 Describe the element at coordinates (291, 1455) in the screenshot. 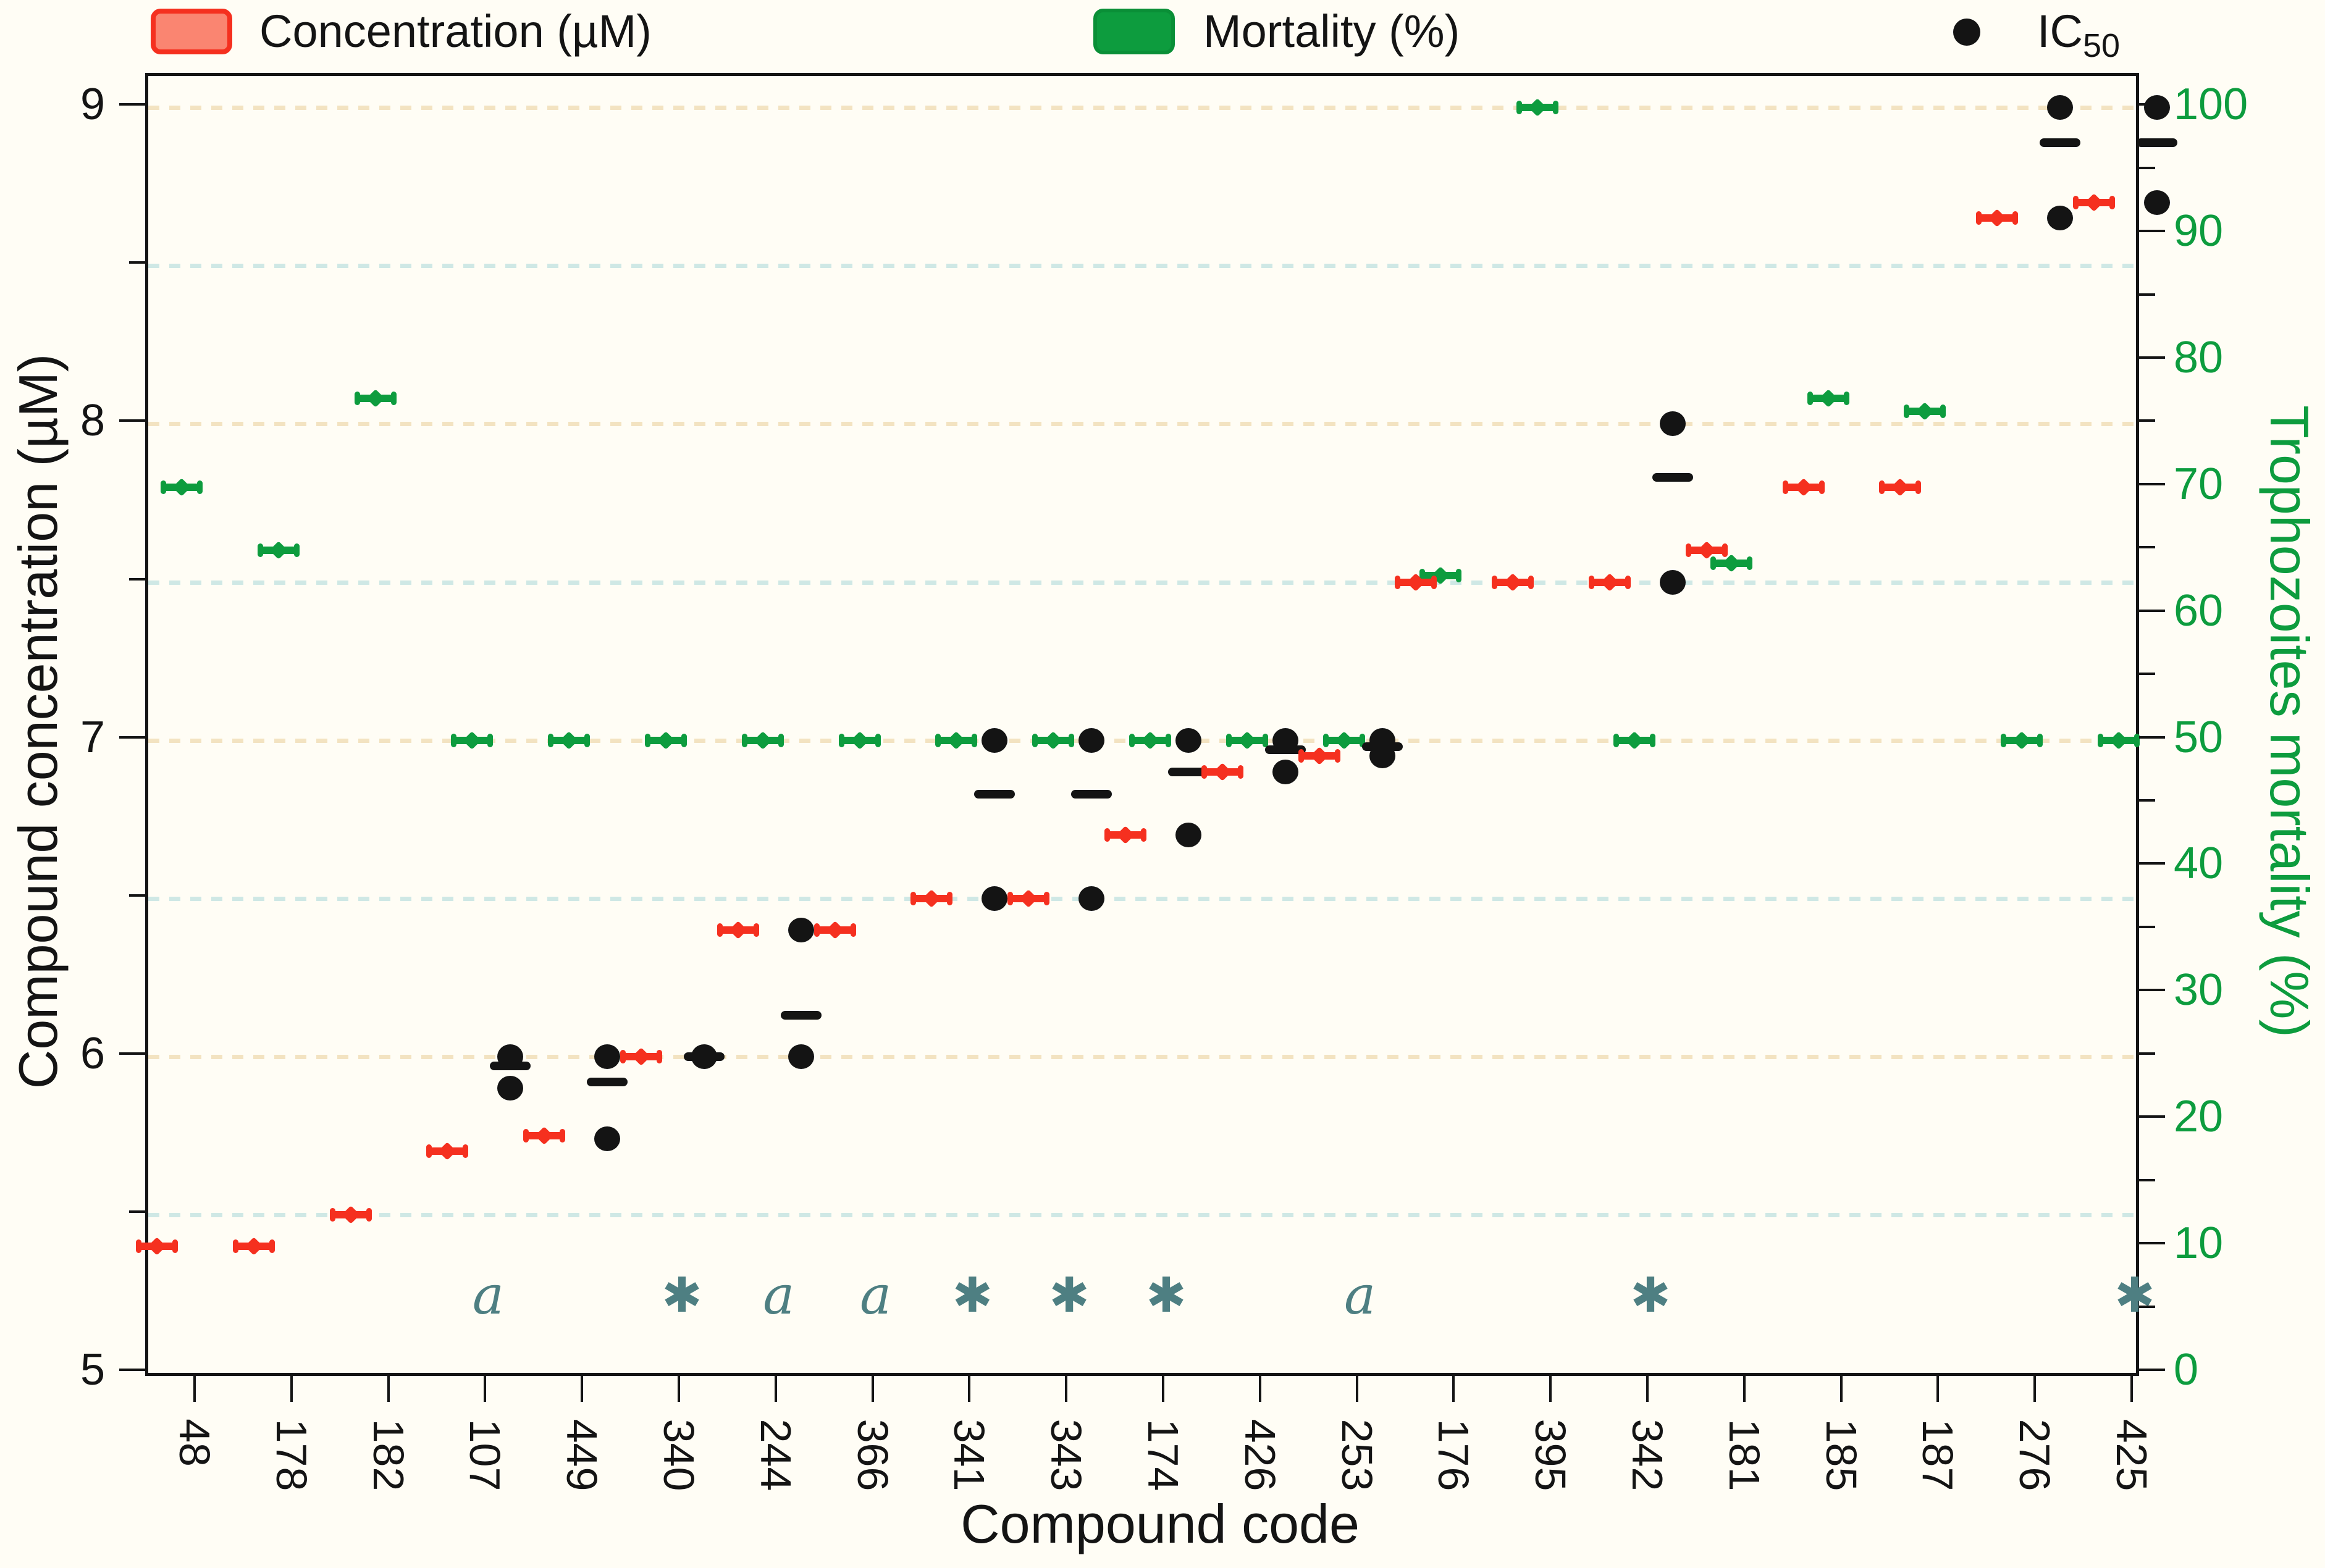

I see `x-tick-label: 178` at that location.